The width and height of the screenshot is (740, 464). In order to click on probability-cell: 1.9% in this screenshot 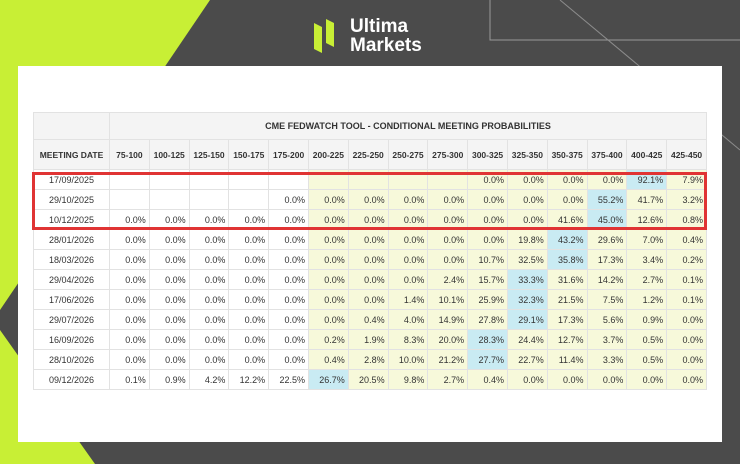, I will do `click(368, 339)`.